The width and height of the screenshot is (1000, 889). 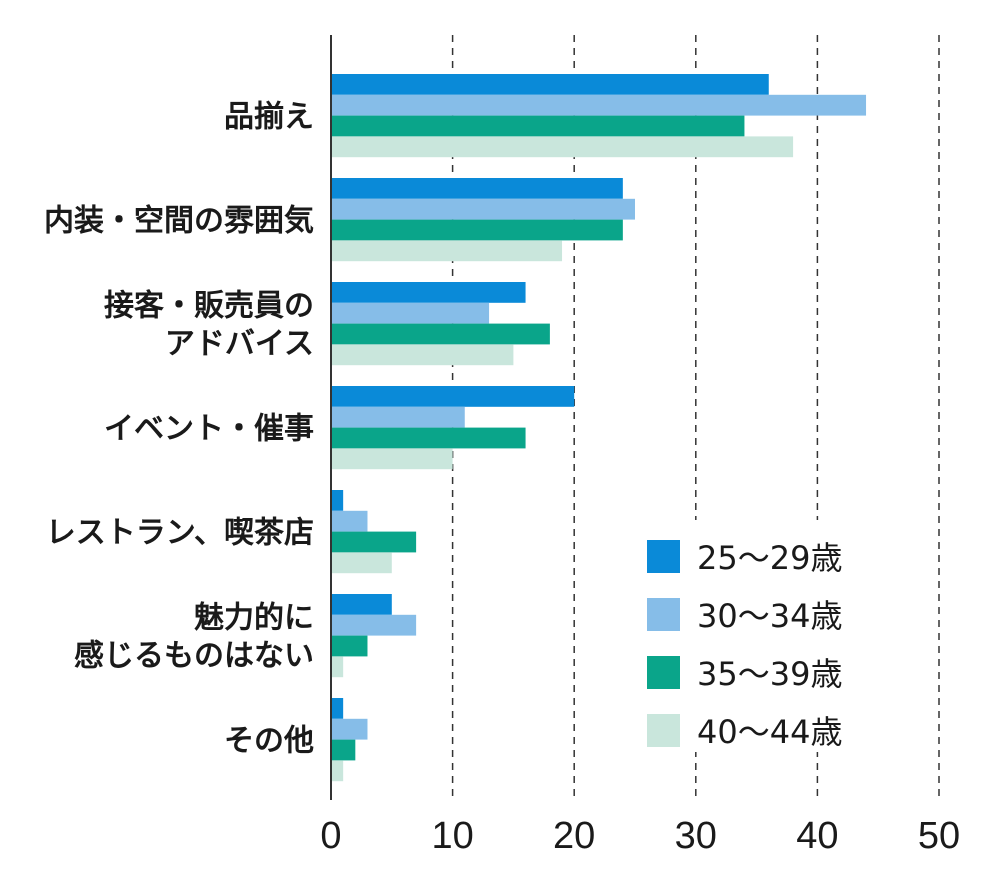 I want to click on legend-label-4: 40〜44歳, so click(x=769, y=732).